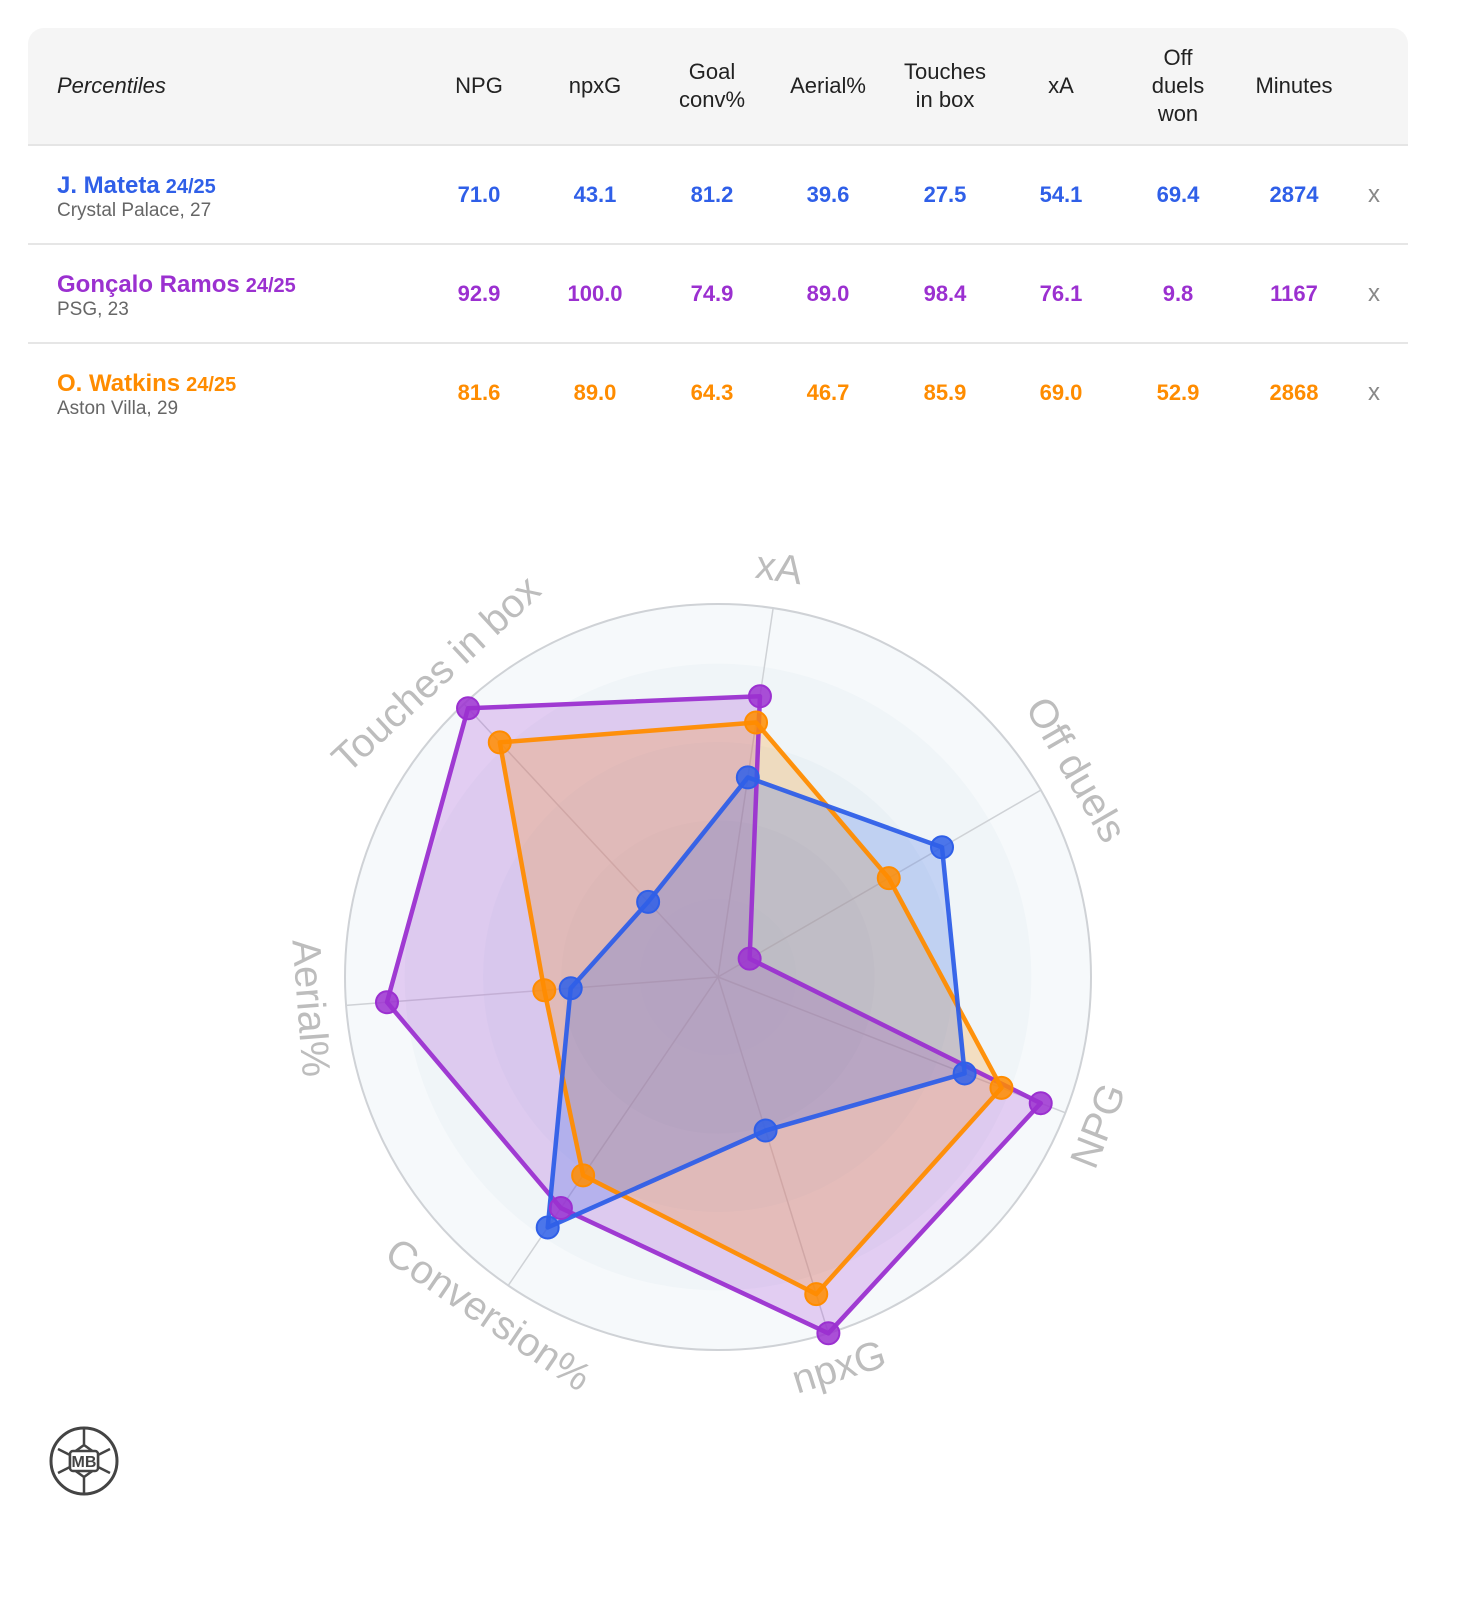 The image size is (1464, 1598). What do you see at coordinates (945, 293) in the screenshot?
I see `stat-value: 98.4` at bounding box center [945, 293].